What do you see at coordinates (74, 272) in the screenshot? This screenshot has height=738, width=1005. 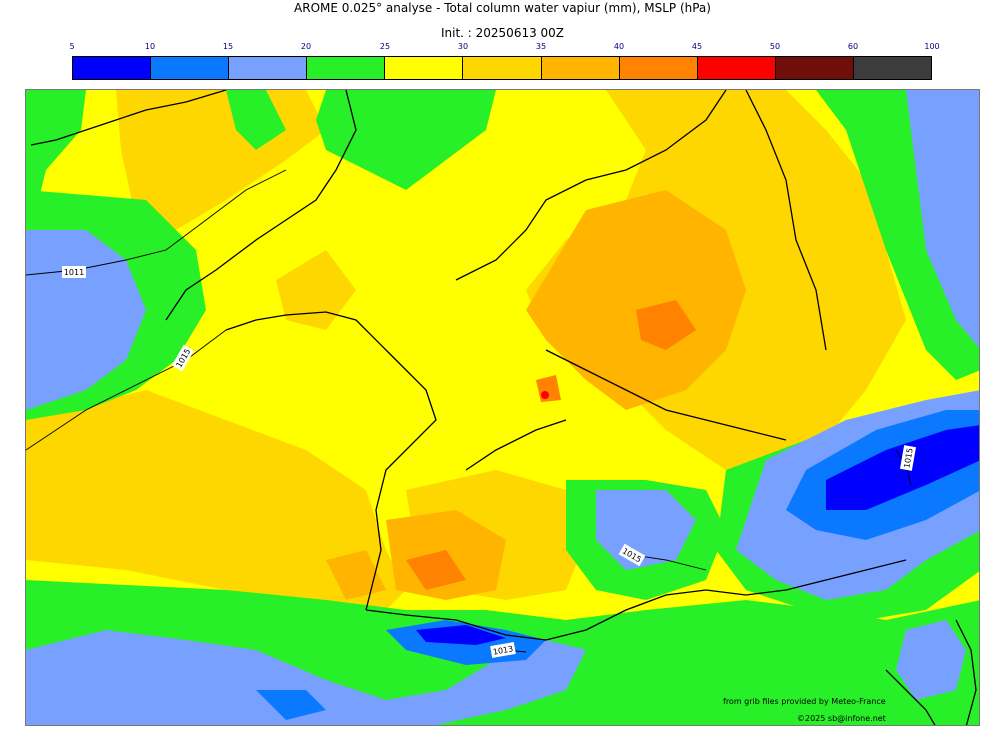 I see `isobar-label: 1011` at bounding box center [74, 272].